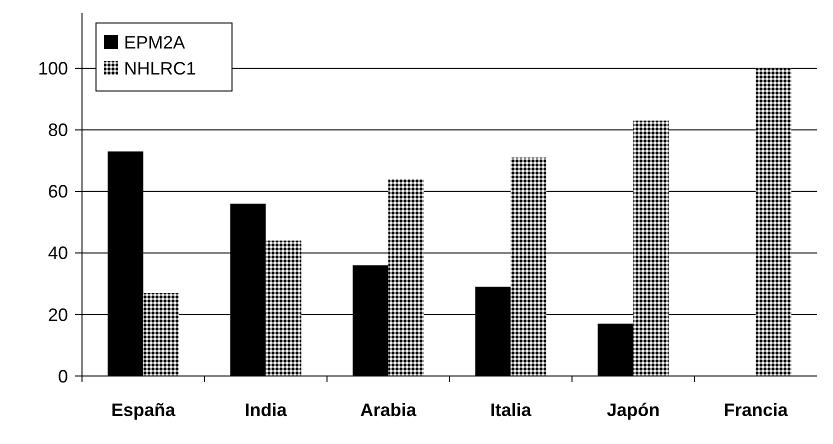 Image resolution: width=833 pixels, height=444 pixels. I want to click on y-tick-label: 80, so click(58, 130).